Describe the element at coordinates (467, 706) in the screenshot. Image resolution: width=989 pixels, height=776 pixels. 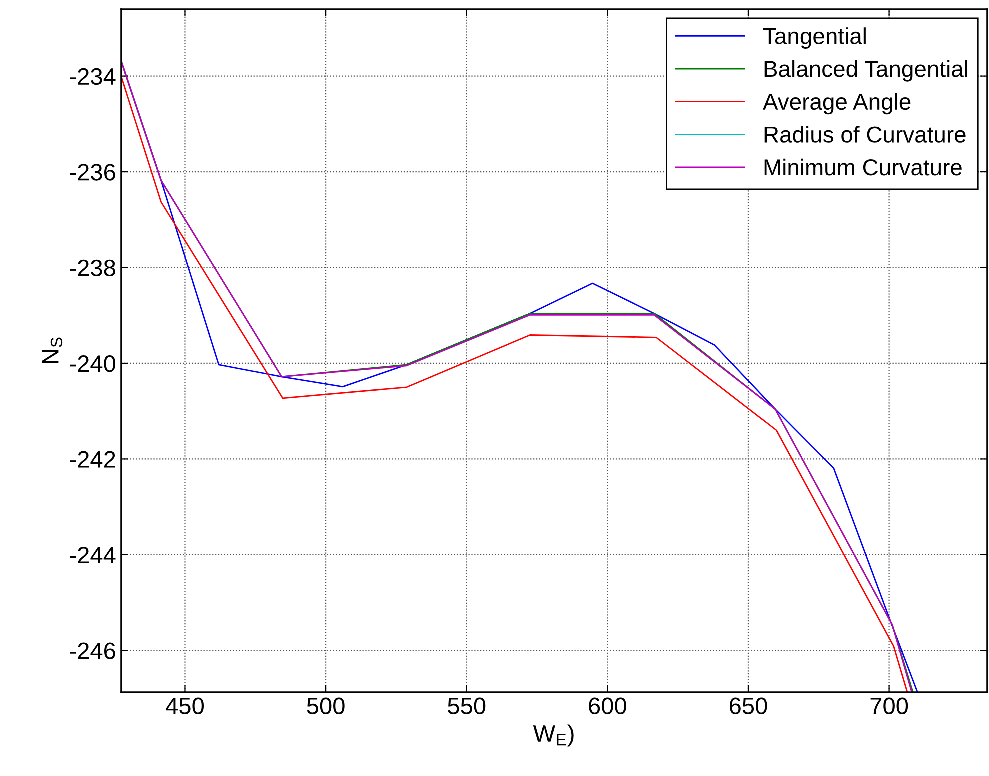
I see `x-tick-label: 550` at that location.